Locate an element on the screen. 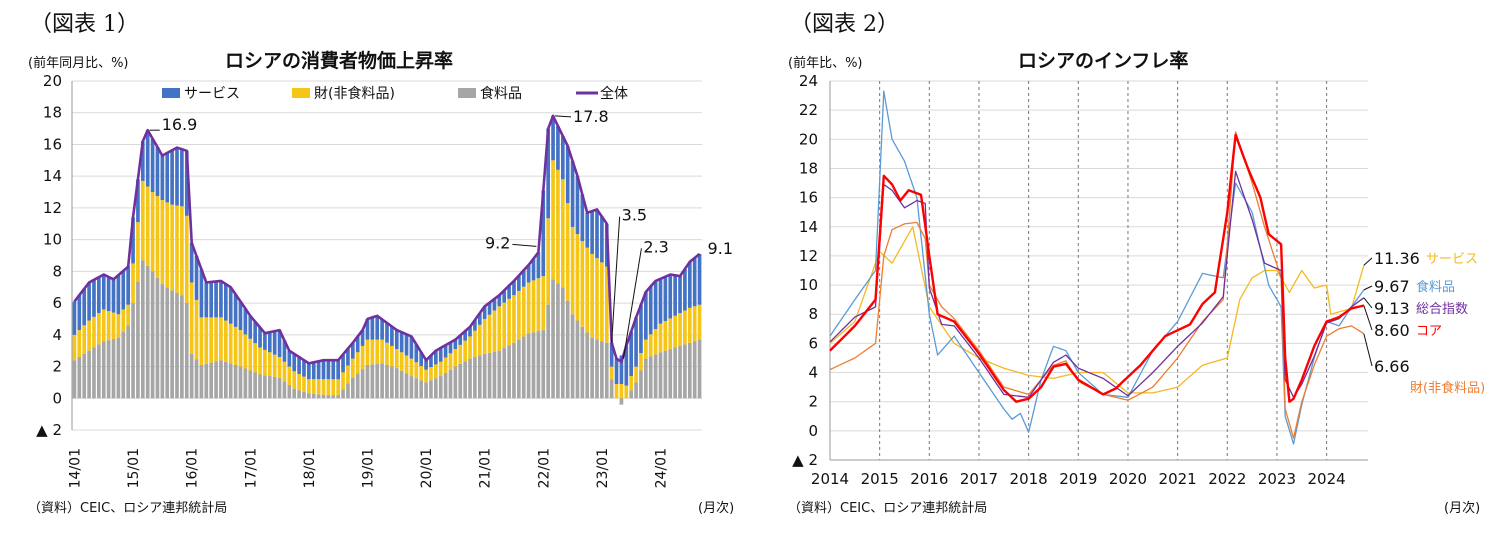 The height and width of the screenshot is (545, 1512). x-tick-label: 2020 is located at coordinates (1128, 479).